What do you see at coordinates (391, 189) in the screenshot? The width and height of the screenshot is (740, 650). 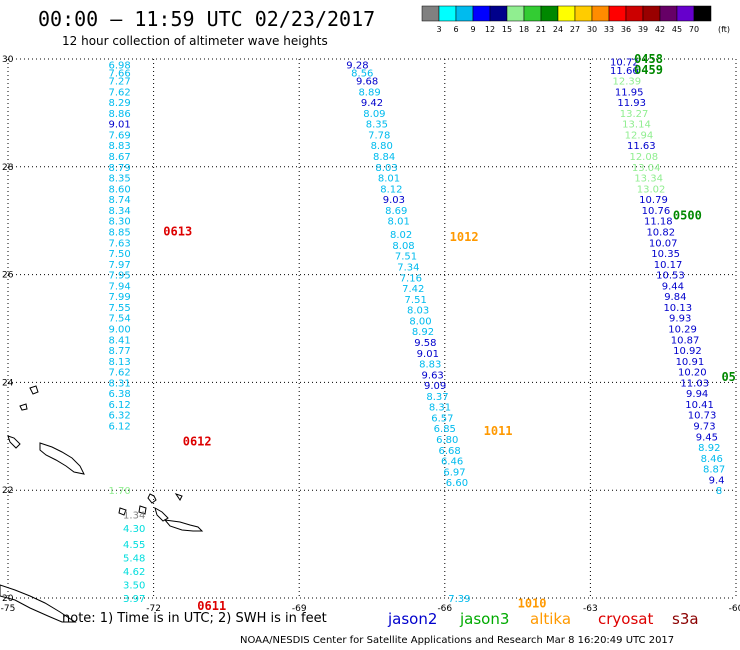 I see `swh-value: 8.12` at bounding box center [391, 189].